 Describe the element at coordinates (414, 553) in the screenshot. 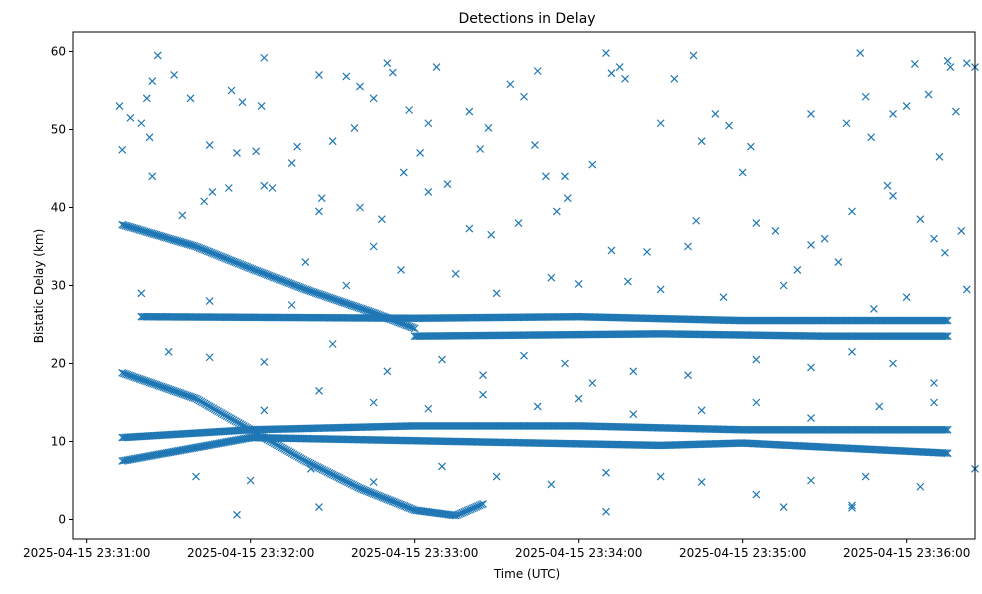

I see `x-tick-label: 2025-04-15 23:33:00` at that location.